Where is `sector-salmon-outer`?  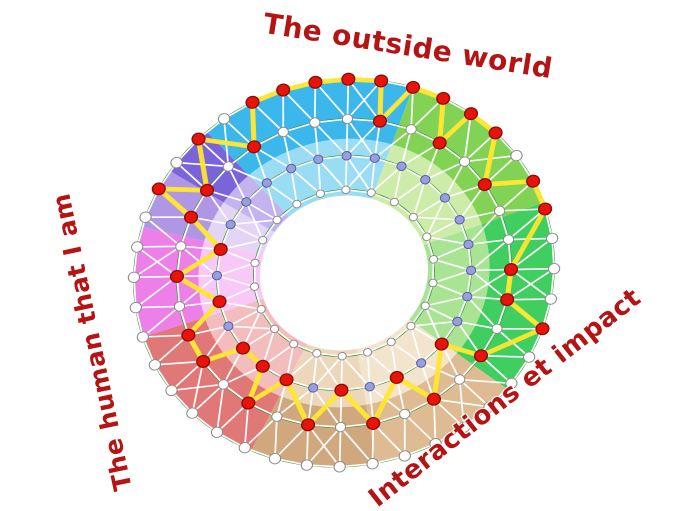 sector-salmon-outer is located at coordinates (216, 386).